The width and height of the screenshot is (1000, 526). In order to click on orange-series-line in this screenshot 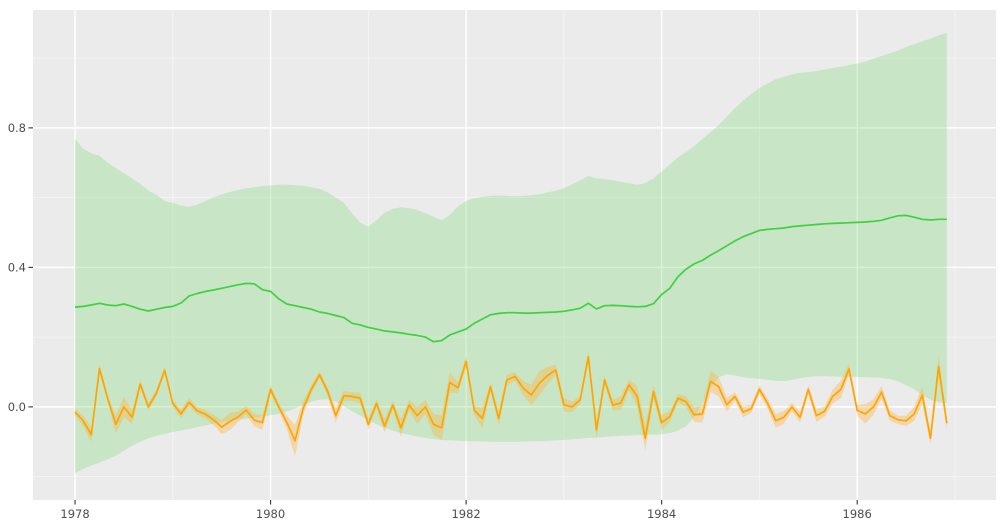, I will do `click(511, 398)`.